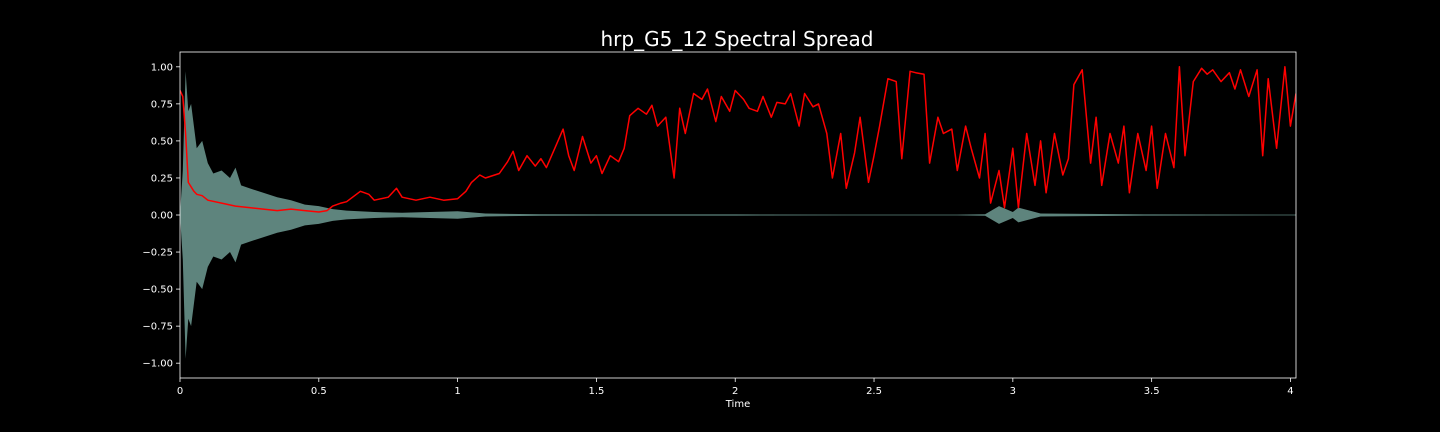 Image resolution: width=1440 pixels, height=432 pixels. What do you see at coordinates (157, 364) in the screenshot?
I see `y-tick-label: −1.00` at bounding box center [157, 364].